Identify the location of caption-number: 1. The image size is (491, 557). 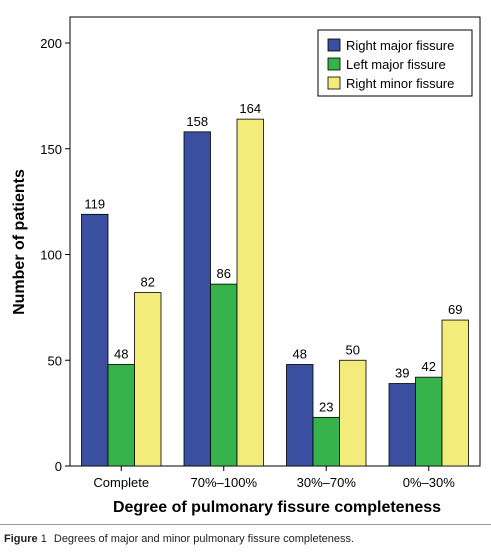
(43, 539).